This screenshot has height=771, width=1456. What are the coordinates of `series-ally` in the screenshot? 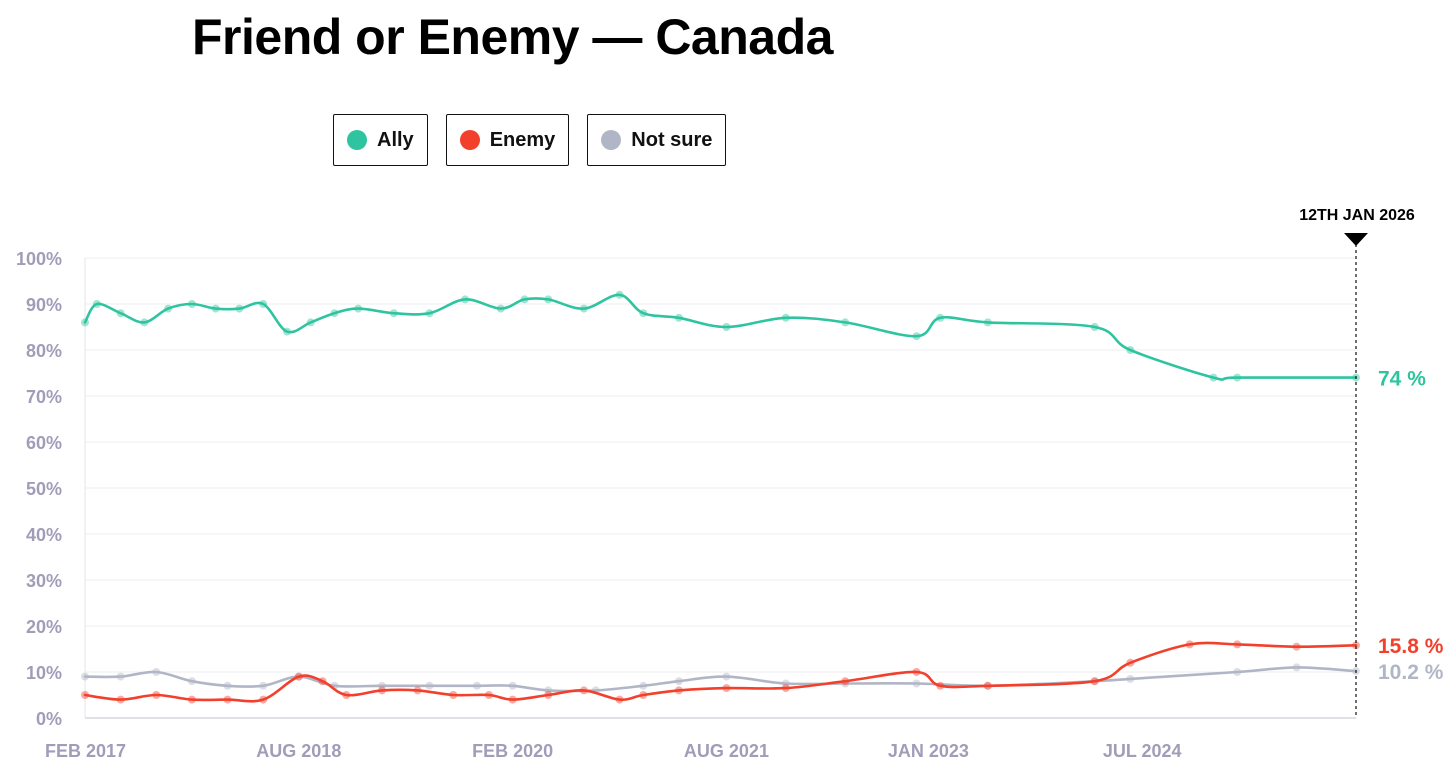 It's located at (720, 336).